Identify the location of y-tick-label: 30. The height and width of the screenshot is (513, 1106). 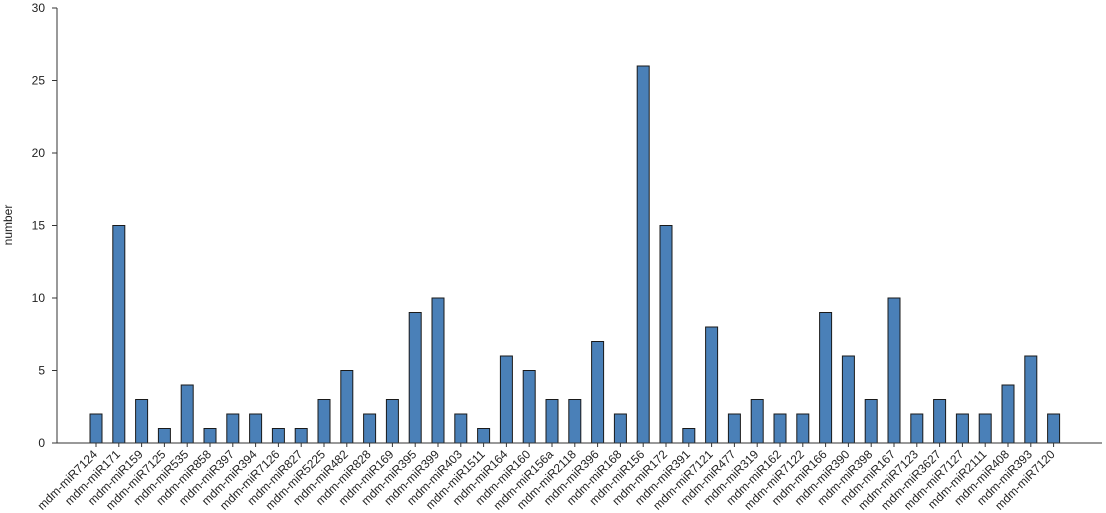
(39, 8).